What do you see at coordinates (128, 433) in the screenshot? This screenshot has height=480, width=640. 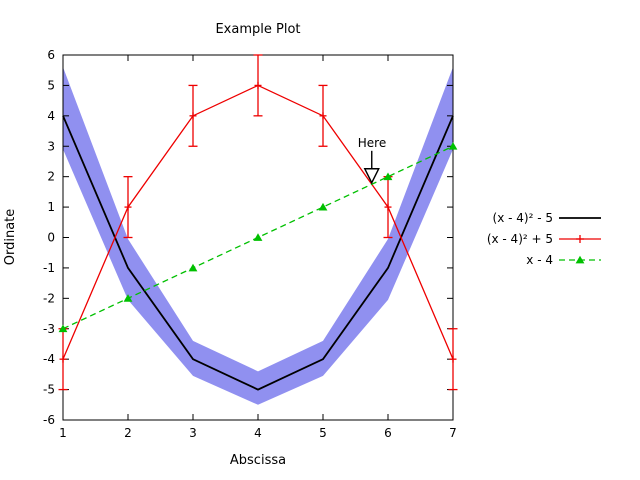 I see `x-tick-label: 2` at bounding box center [128, 433].